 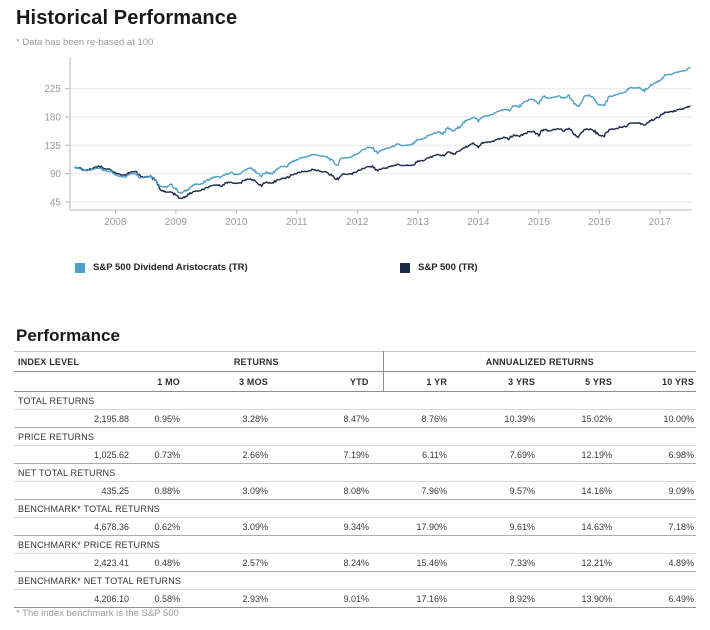 I want to click on return-value: 14.63%, so click(x=597, y=526).